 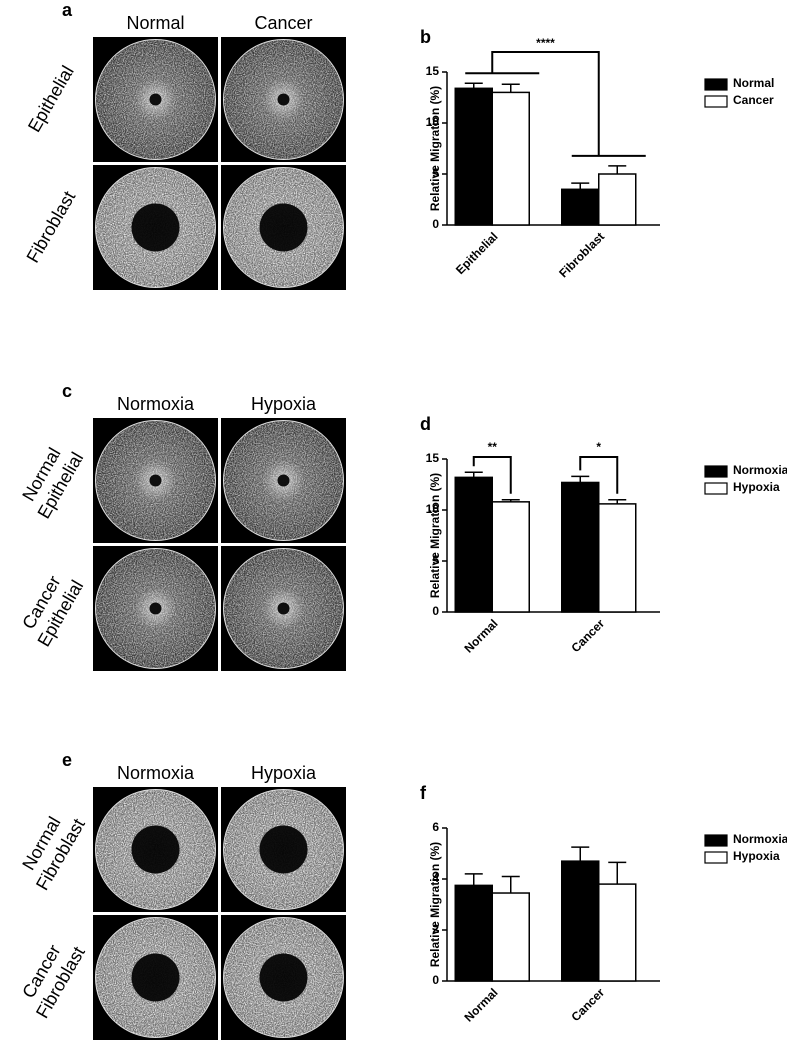 What do you see at coordinates (423, 793) in the screenshot?
I see `panel-label: f` at bounding box center [423, 793].